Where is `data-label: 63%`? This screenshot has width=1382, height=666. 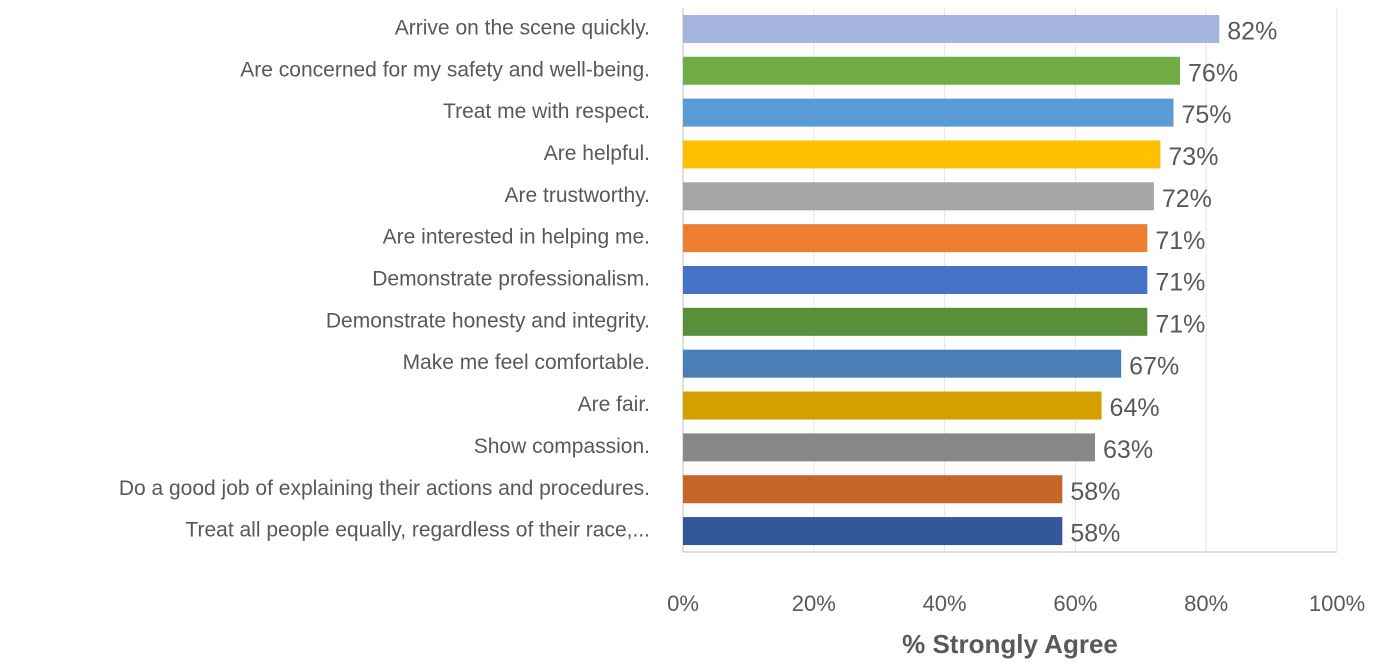 data-label: 63% is located at coordinates (1128, 450).